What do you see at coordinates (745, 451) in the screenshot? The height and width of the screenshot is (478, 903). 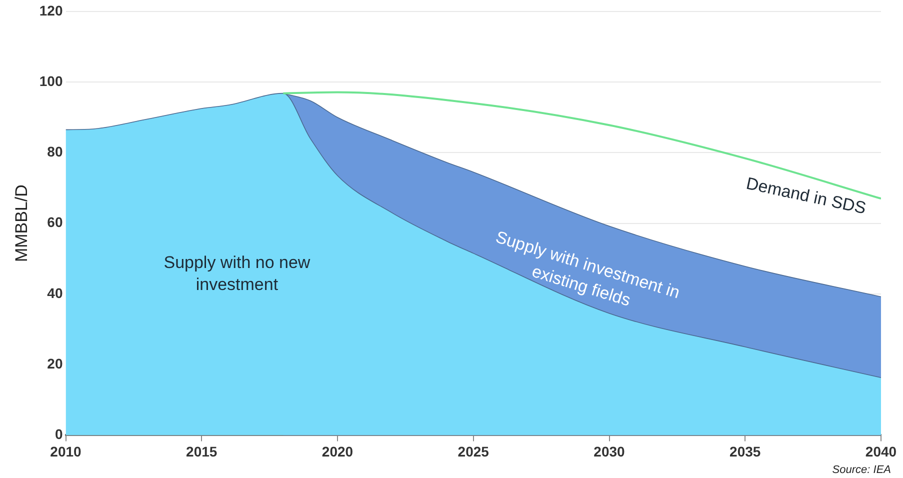 I see `x-tick-label: 2035` at bounding box center [745, 451].